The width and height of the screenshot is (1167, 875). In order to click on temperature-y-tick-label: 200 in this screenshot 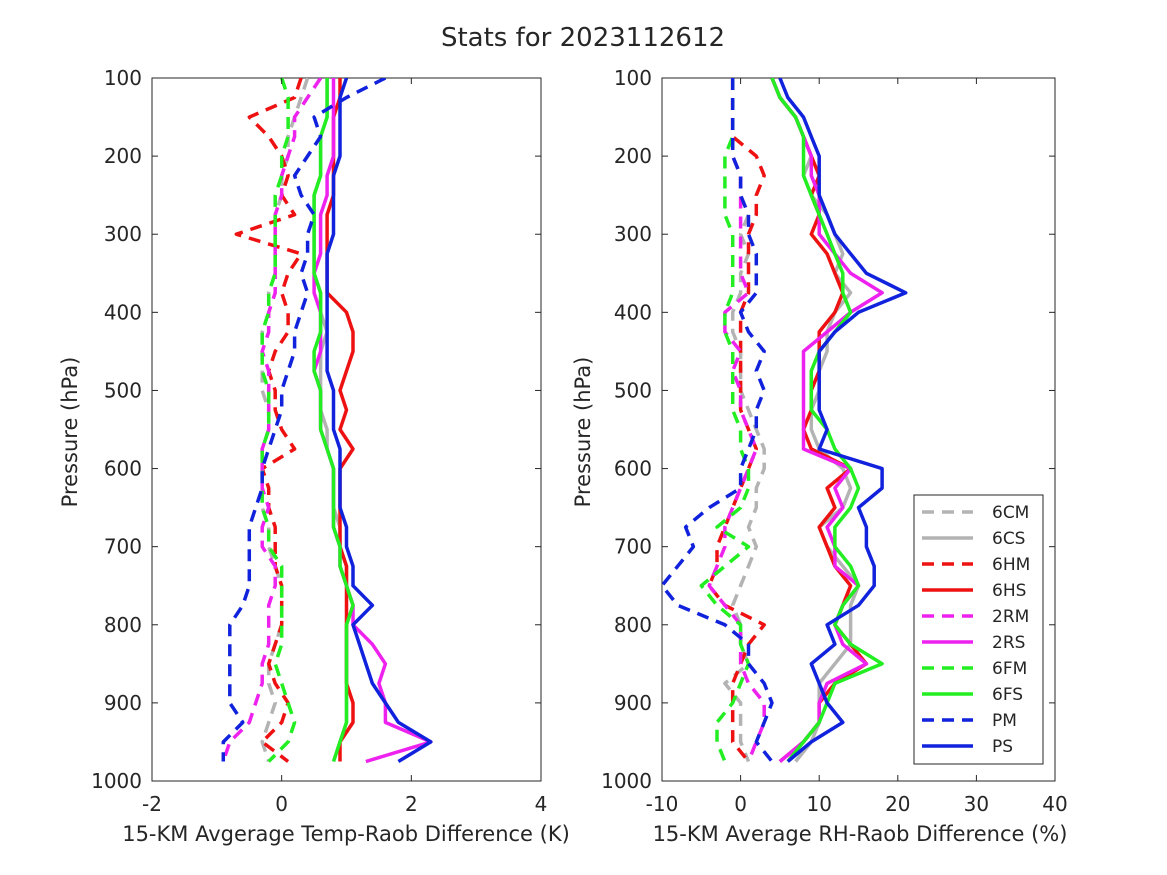, I will do `click(123, 156)`.